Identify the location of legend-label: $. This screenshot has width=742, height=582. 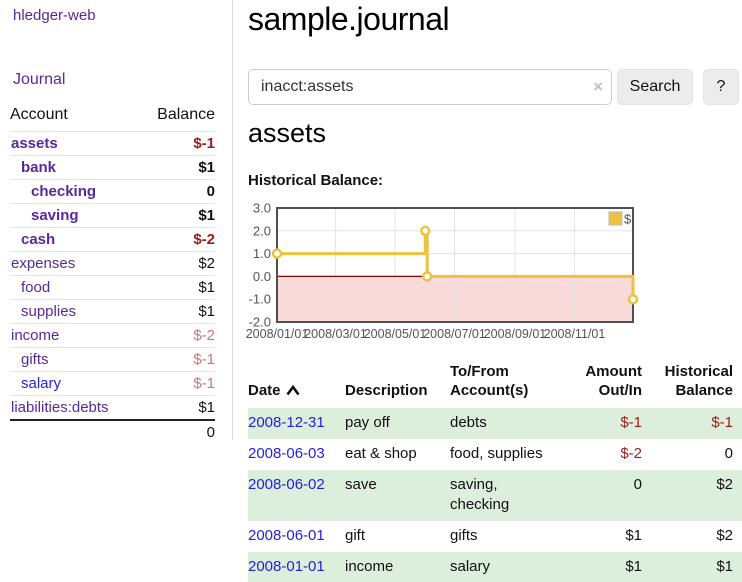
(628, 219).